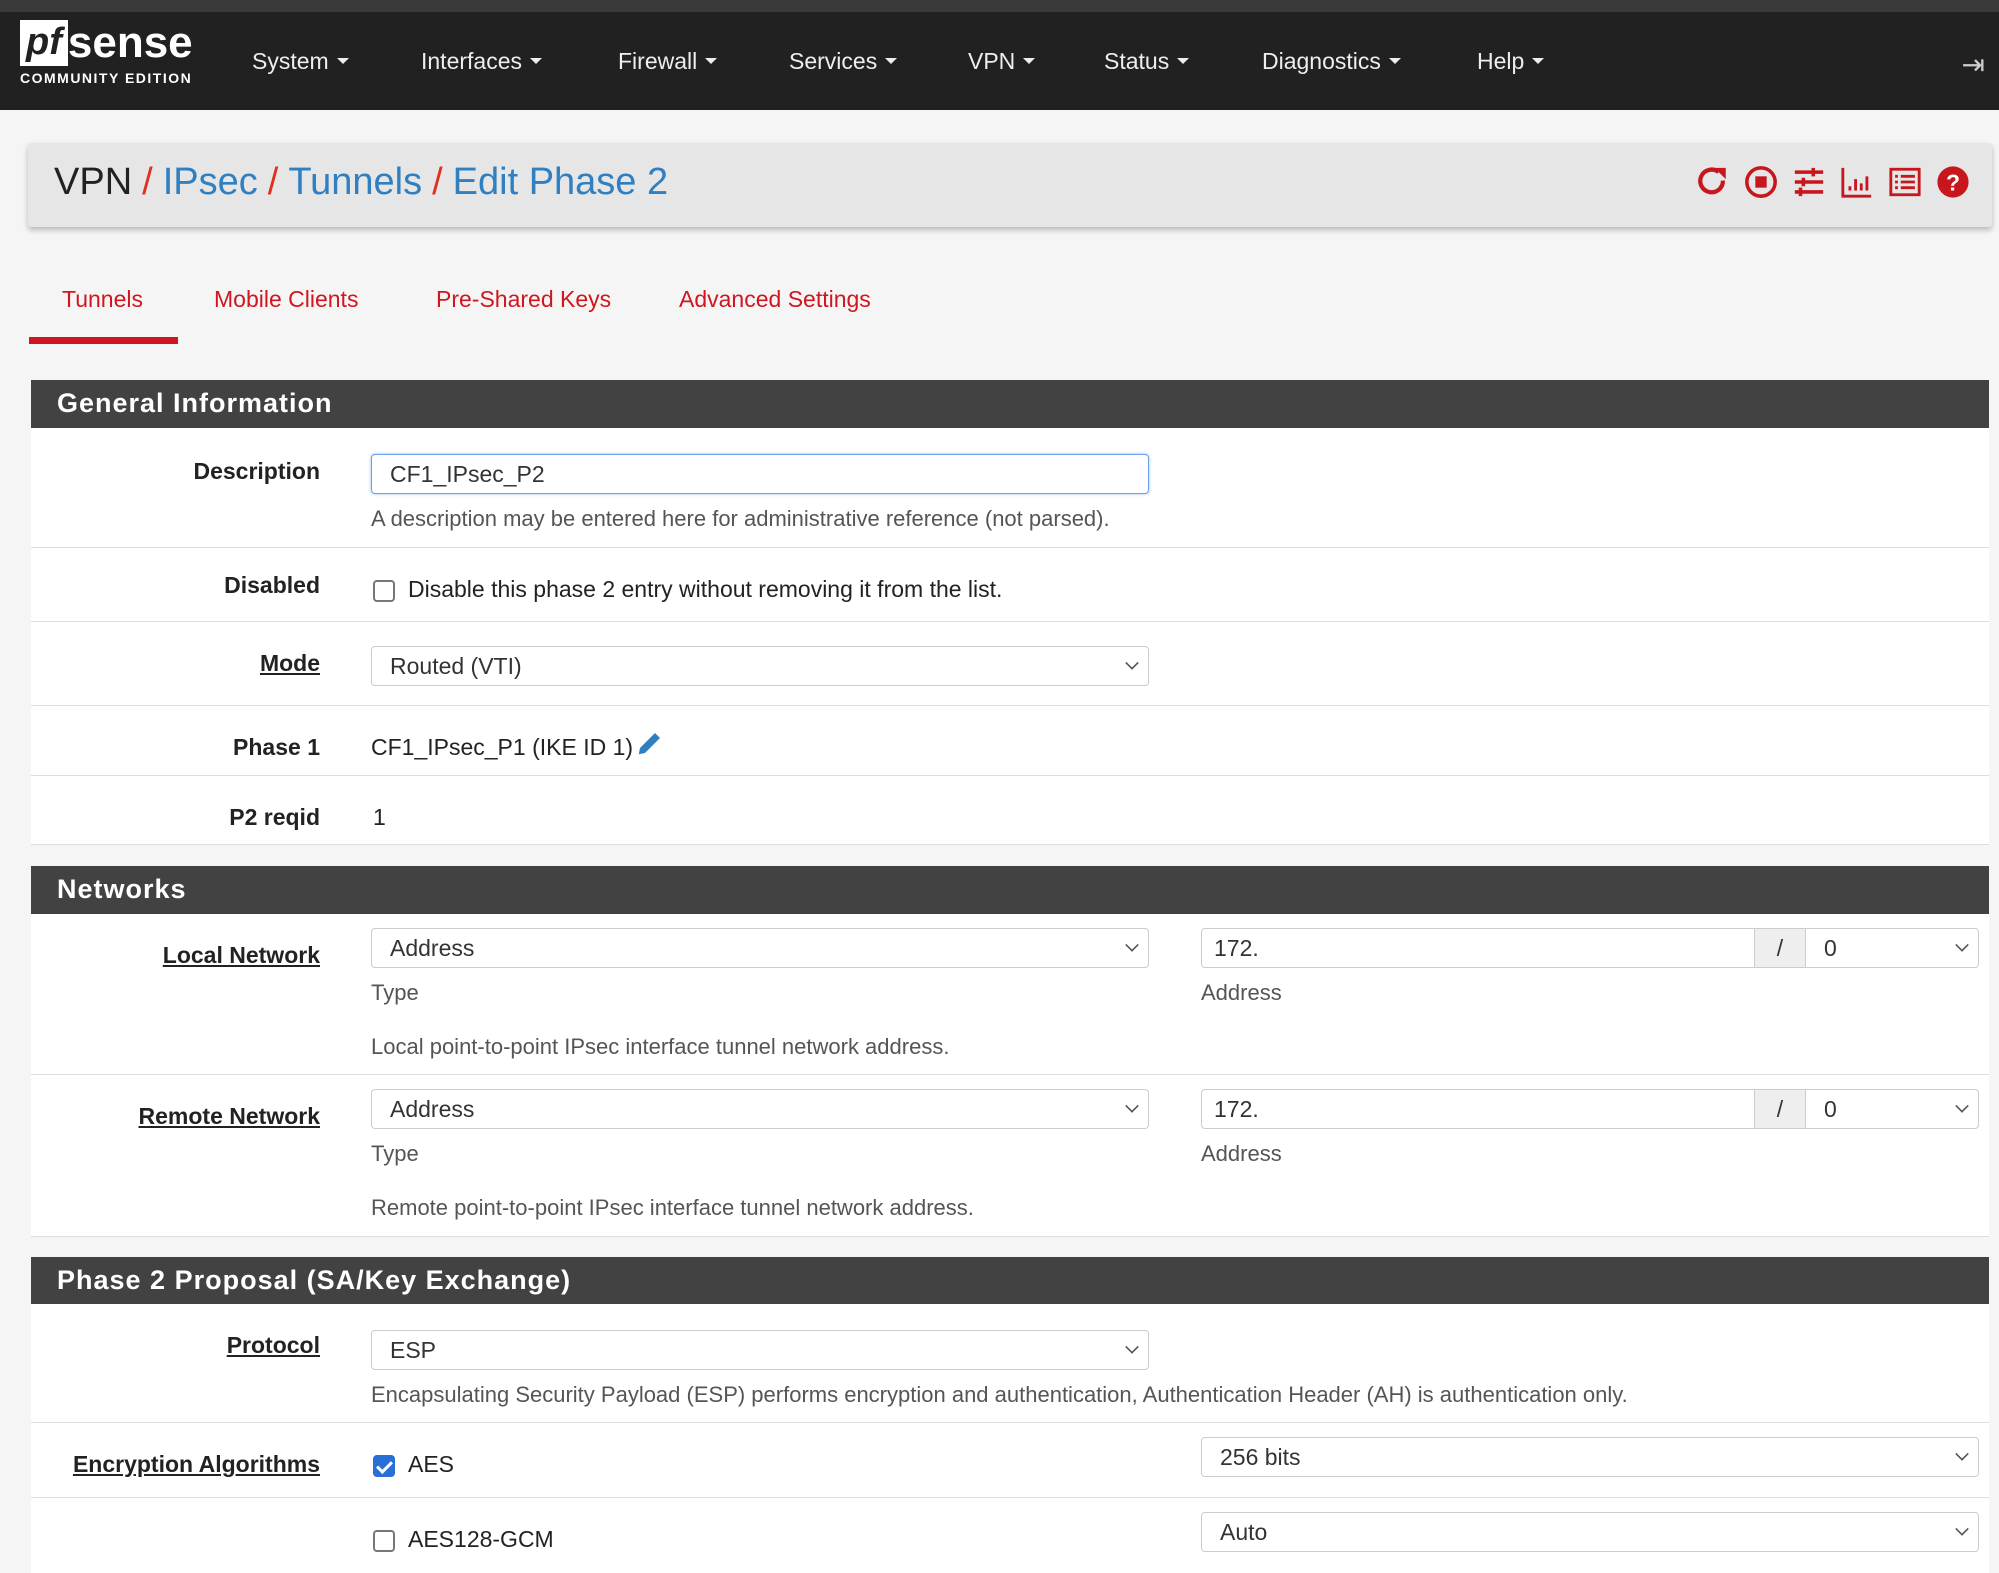 The height and width of the screenshot is (1573, 1999). What do you see at coordinates (1761, 182) in the screenshot?
I see `stop-icon` at bounding box center [1761, 182].